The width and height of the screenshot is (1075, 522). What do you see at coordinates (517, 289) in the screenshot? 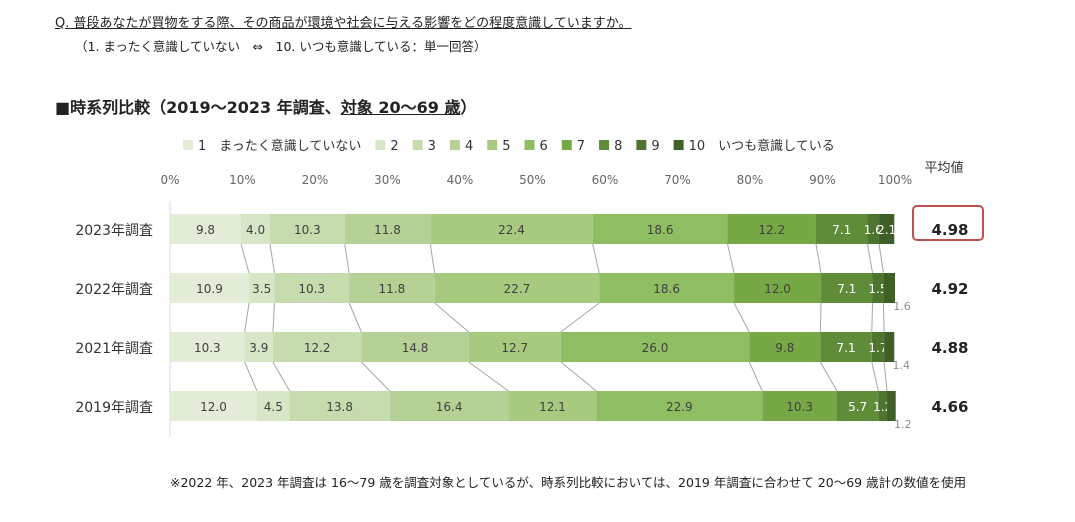
I see `data-label: 22.7` at bounding box center [517, 289].